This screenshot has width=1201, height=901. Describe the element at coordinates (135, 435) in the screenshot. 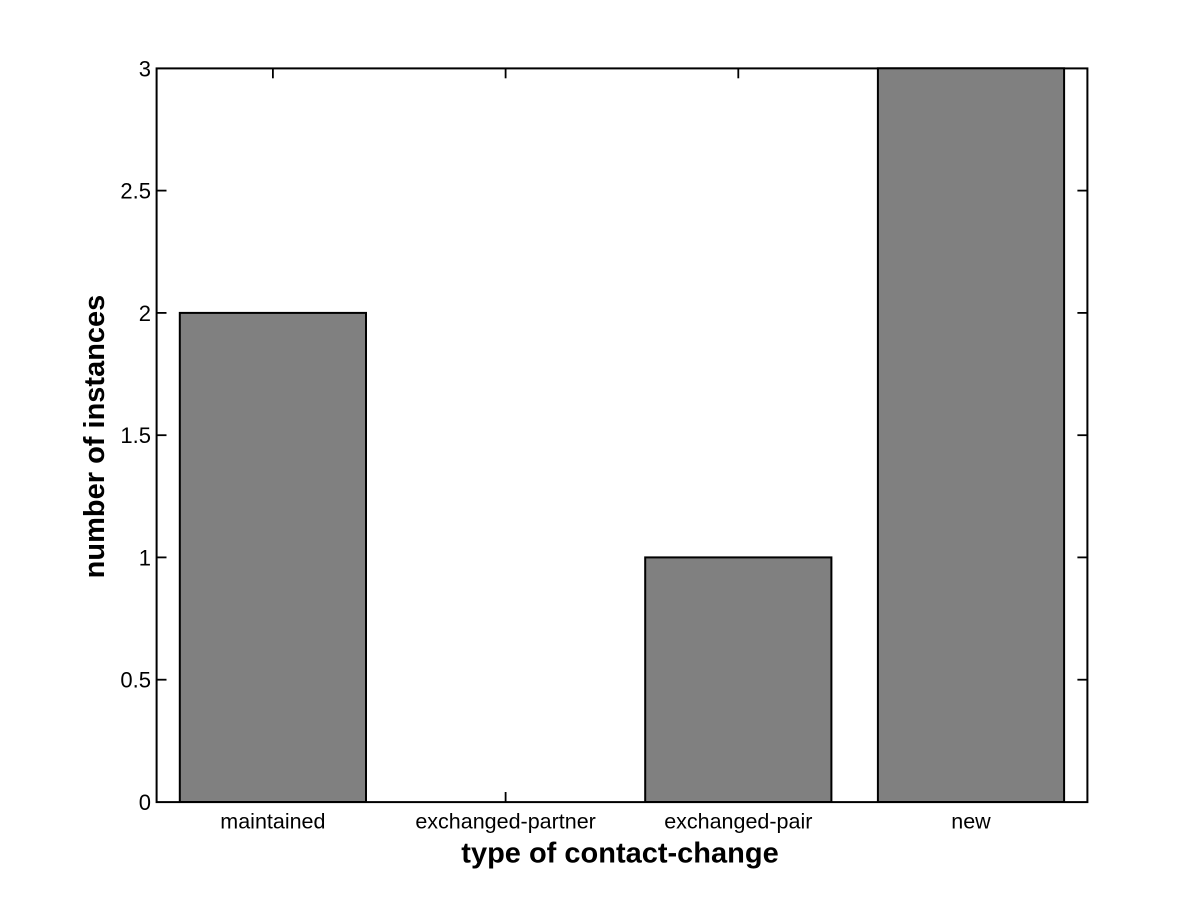

I see `svg-text: 1.5` at that location.